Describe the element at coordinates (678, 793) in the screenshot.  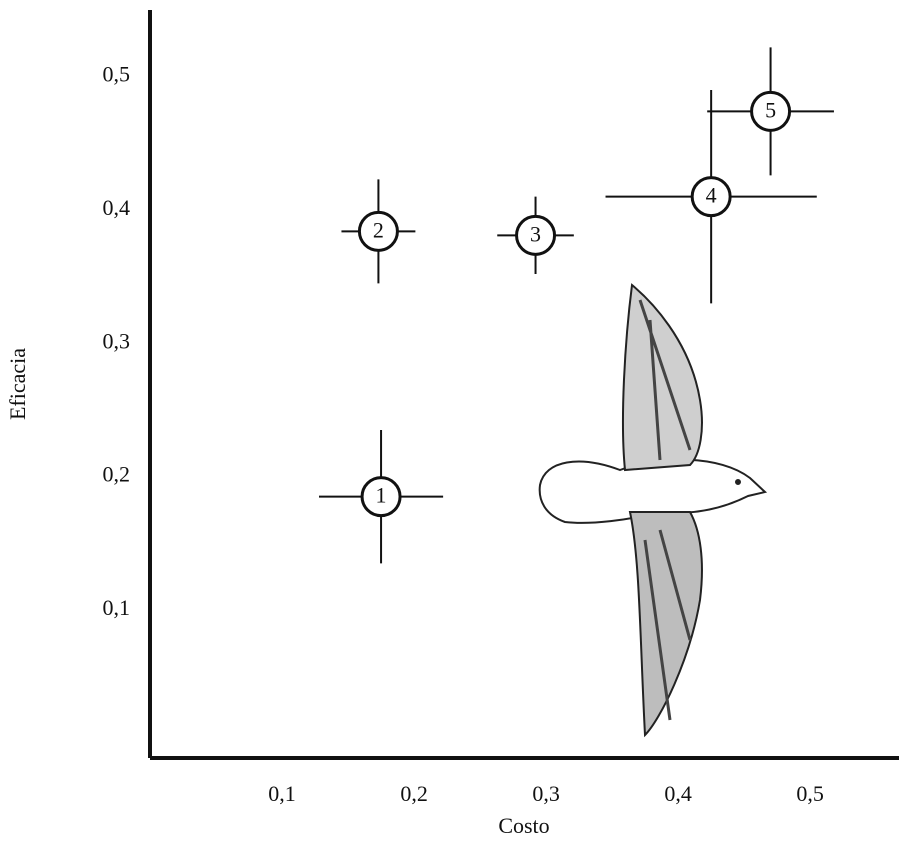
I see `x-tick-label: 0,4` at that location.